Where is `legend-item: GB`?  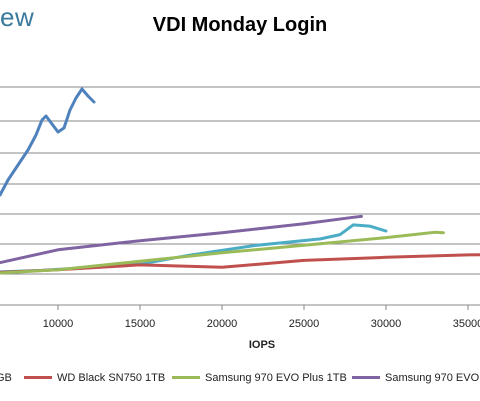
legend-item: GB is located at coordinates (6, 378).